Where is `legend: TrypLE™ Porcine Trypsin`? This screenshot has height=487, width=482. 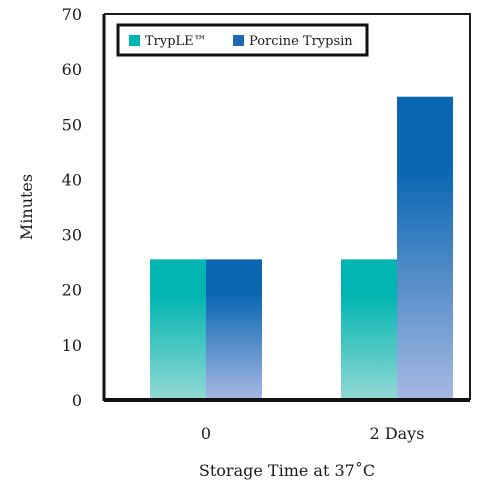 legend: TrypLE™ Porcine Trypsin is located at coordinates (242, 40).